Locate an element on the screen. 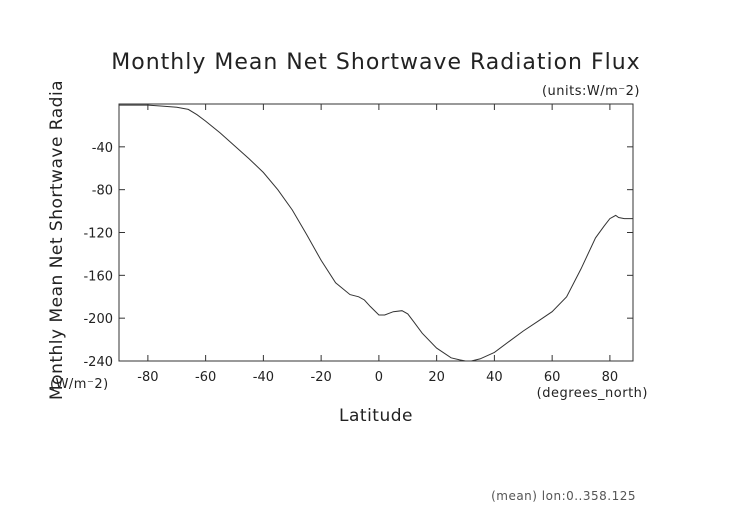  x-axis-label: Latitude is located at coordinates (376, 416).